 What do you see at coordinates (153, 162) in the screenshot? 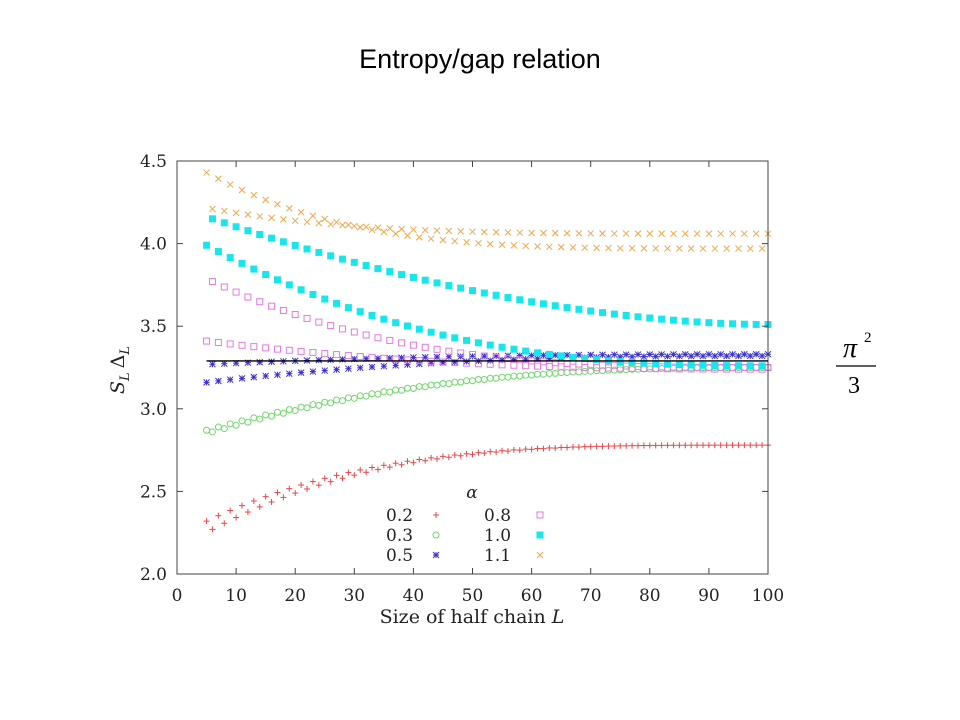
I see `y-tick-label: 4.5` at bounding box center [153, 162].